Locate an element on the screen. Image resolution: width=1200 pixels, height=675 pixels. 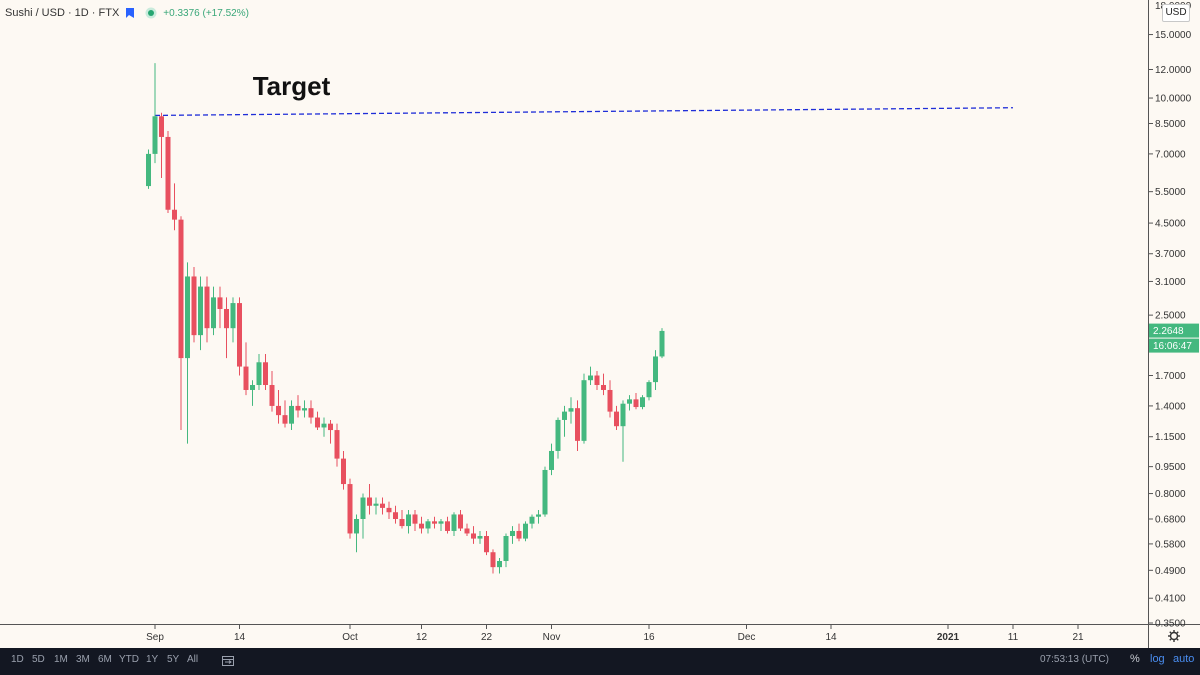
timeframe-1d: 1D is located at coordinates (17, 659).